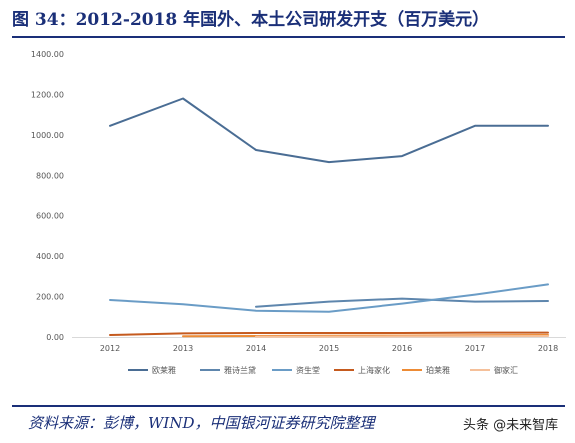 This screenshot has width=575, height=443. I want to click on source-note: 资料来源：彭博，WIND，中国银河证券研究院整理, so click(201, 423).